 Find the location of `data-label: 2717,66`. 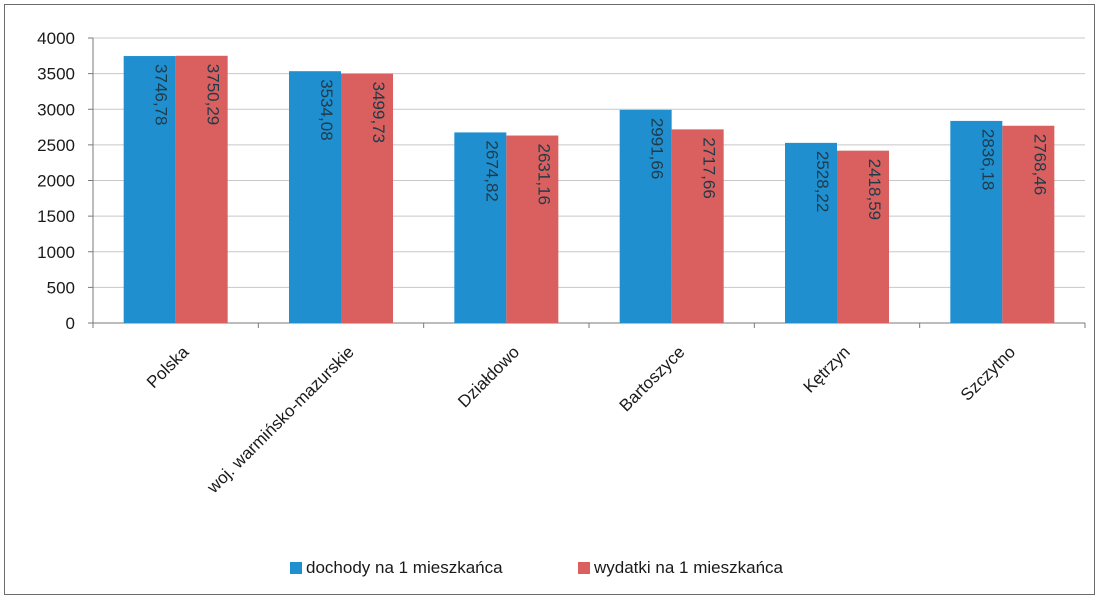

data-label: 2717,66 is located at coordinates (709, 167).